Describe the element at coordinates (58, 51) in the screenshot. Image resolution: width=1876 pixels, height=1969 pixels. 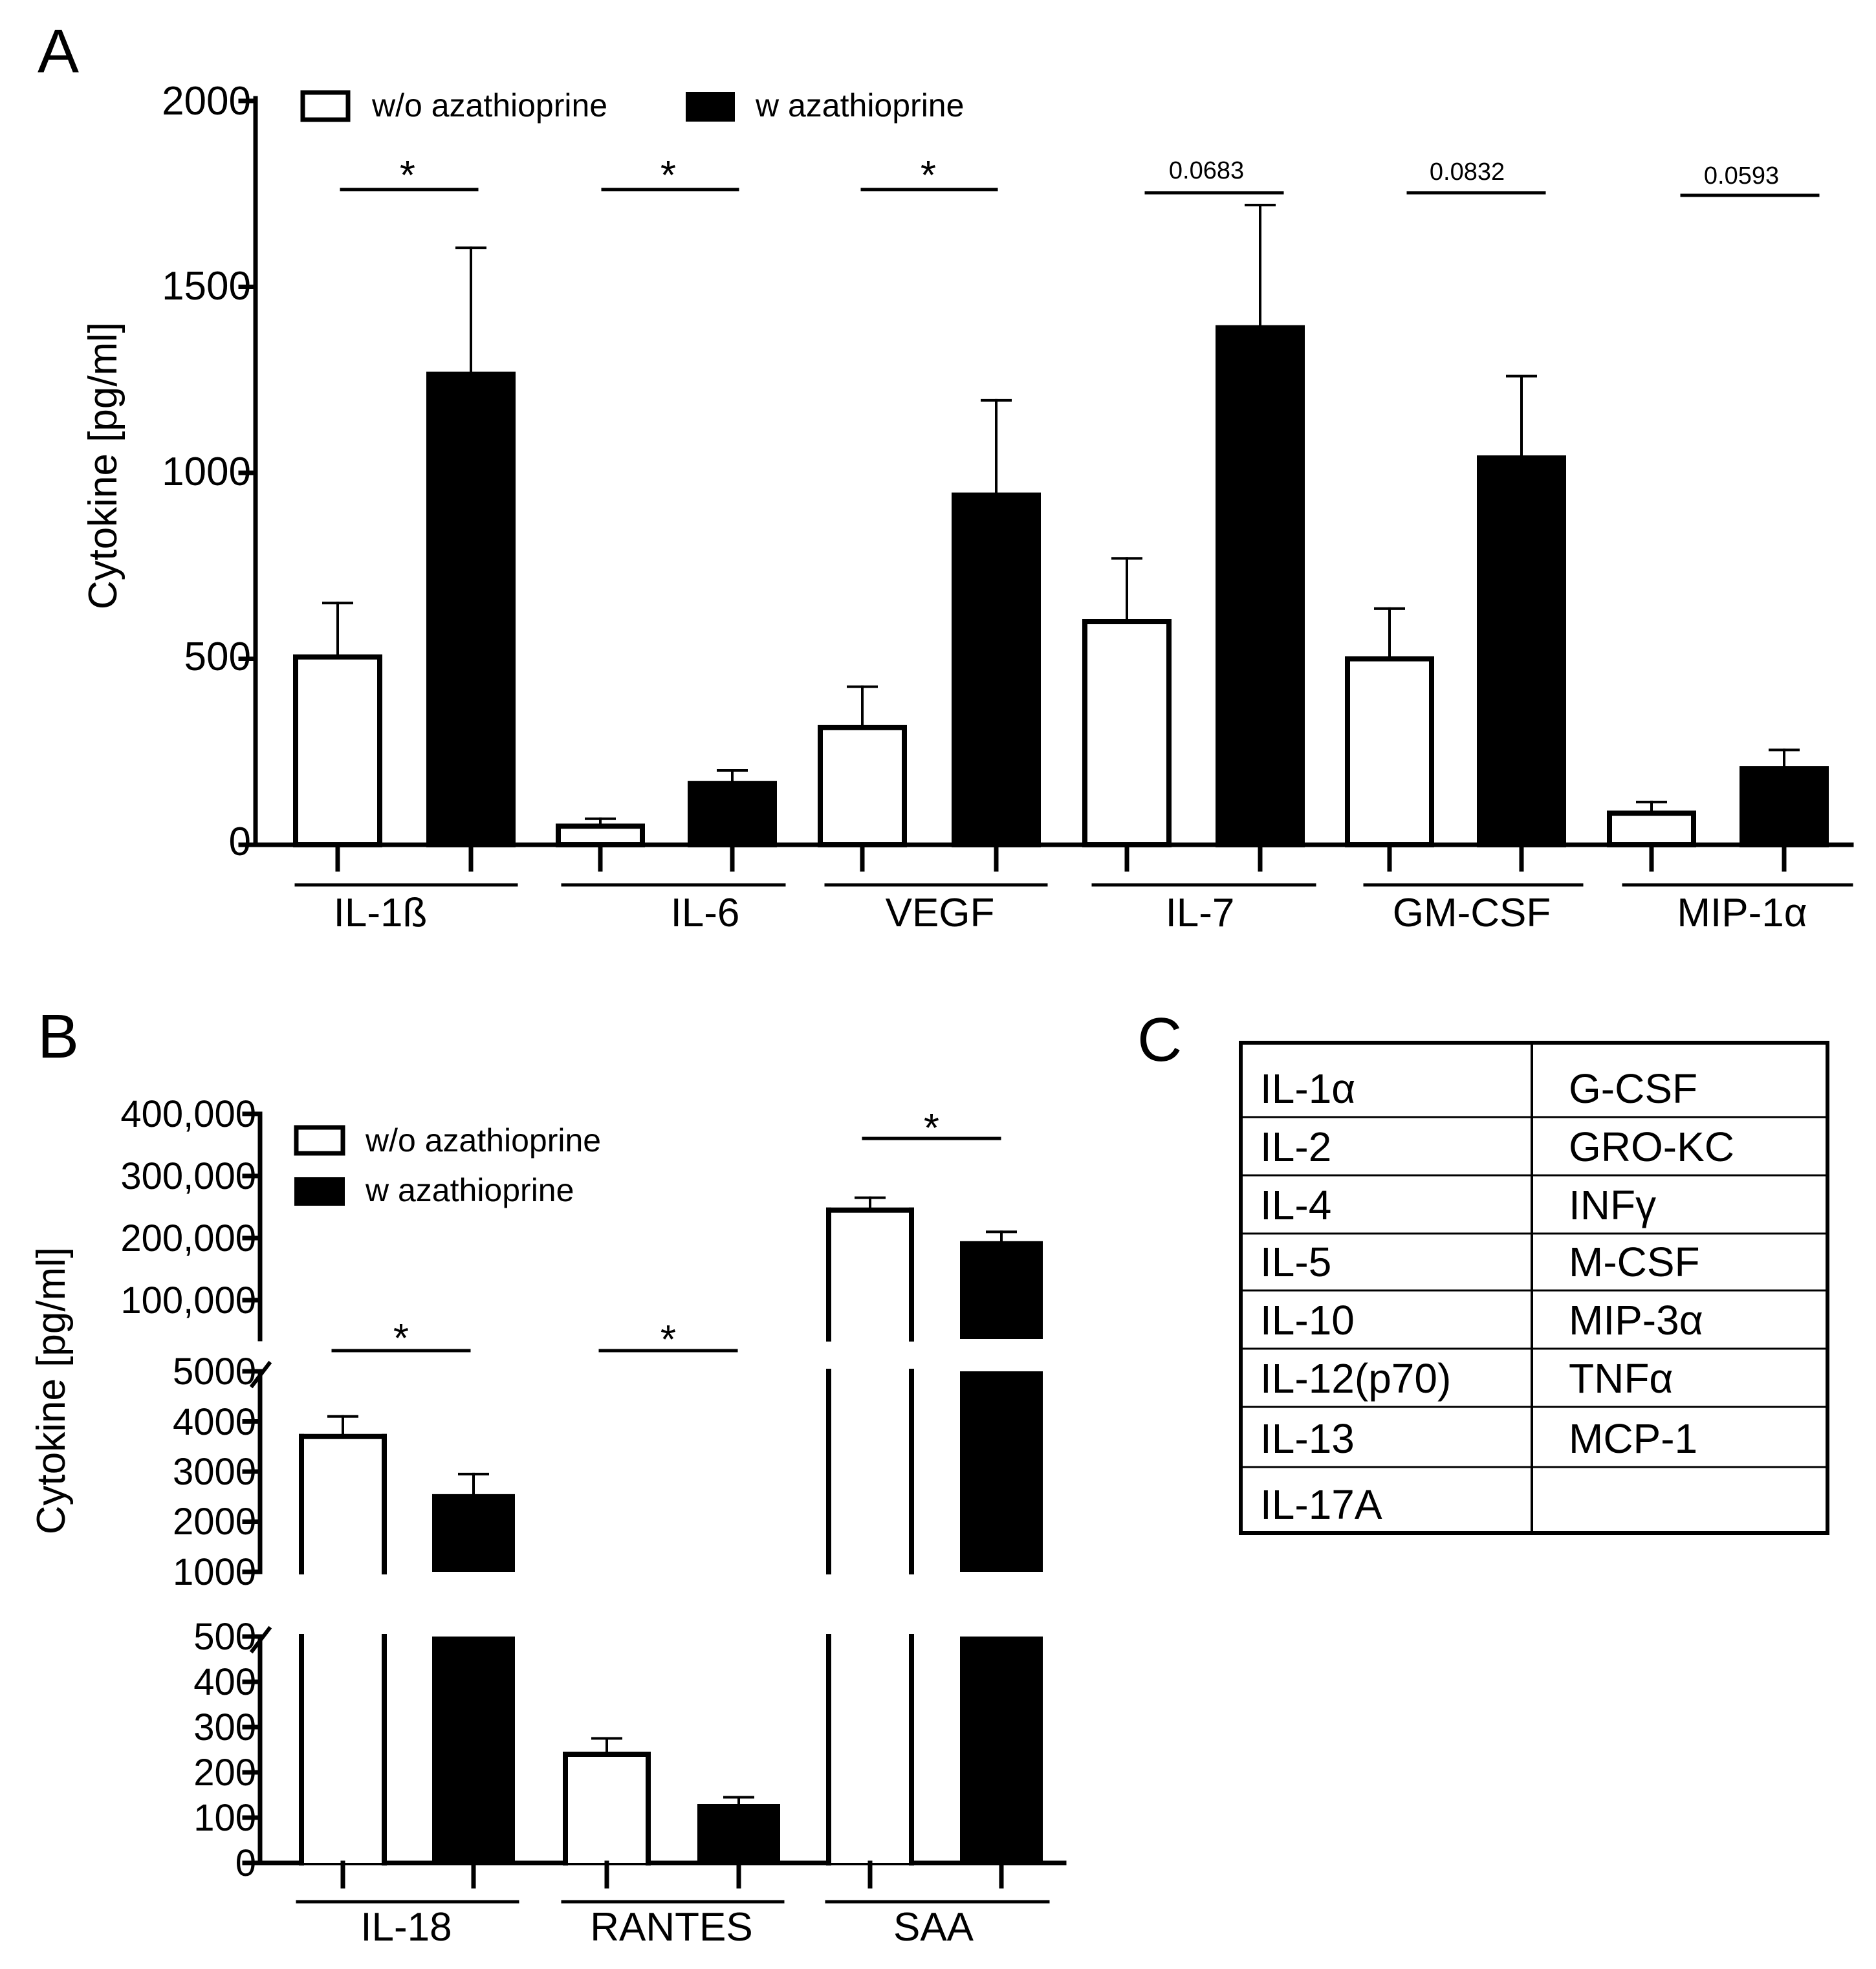
I see `panel-a-label: A` at that location.